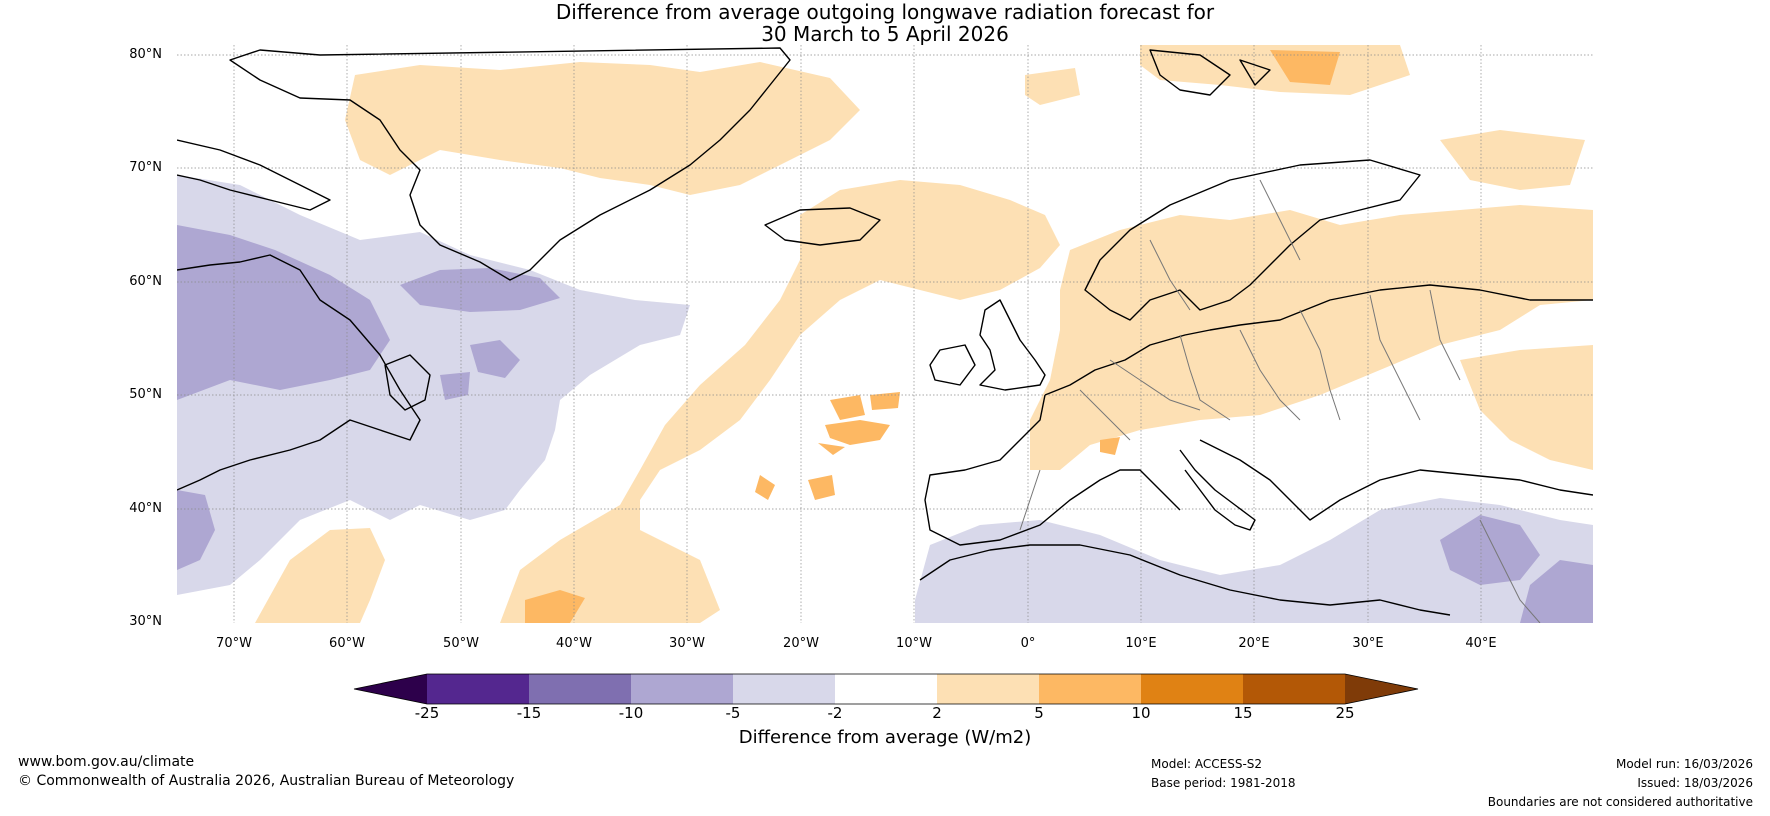 This screenshot has width=1770, height=816. I want to click on coastline-europe-mainland, so click(1318, 340).